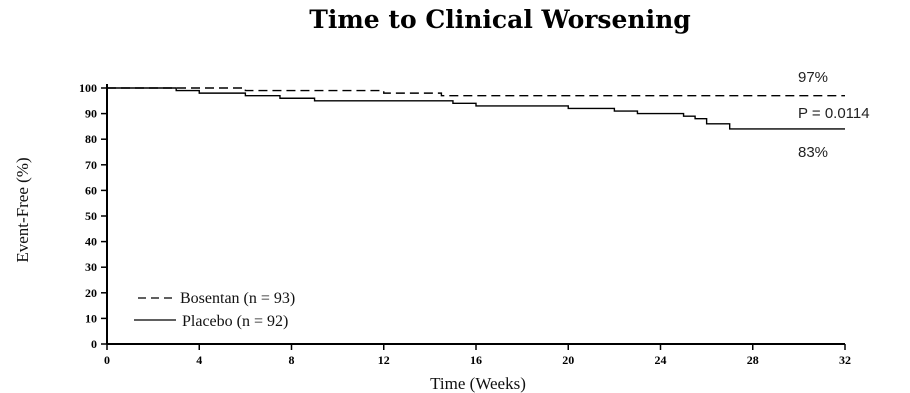 The image size is (910, 393). I want to click on legend-label-bosentan: Bosentan (n = 93), so click(237, 298).